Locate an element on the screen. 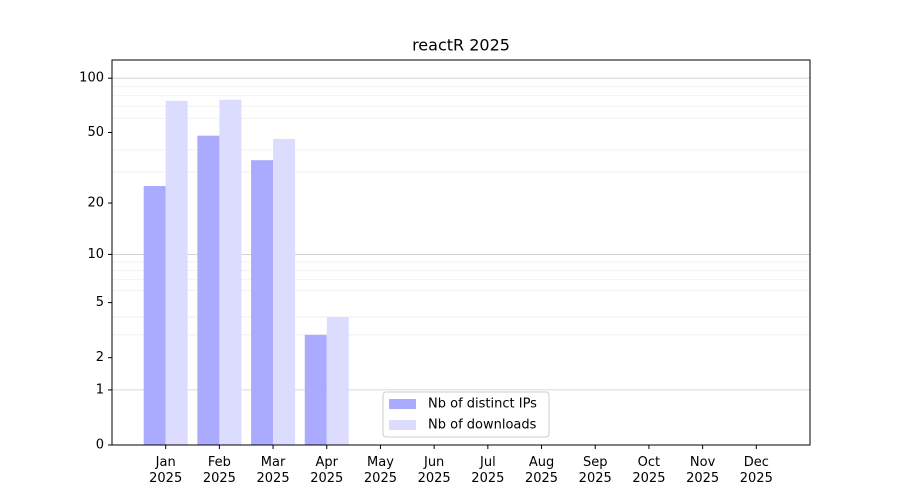 The width and height of the screenshot is (900, 504). x-tick-label: May 2025 is located at coordinates (380, 470).